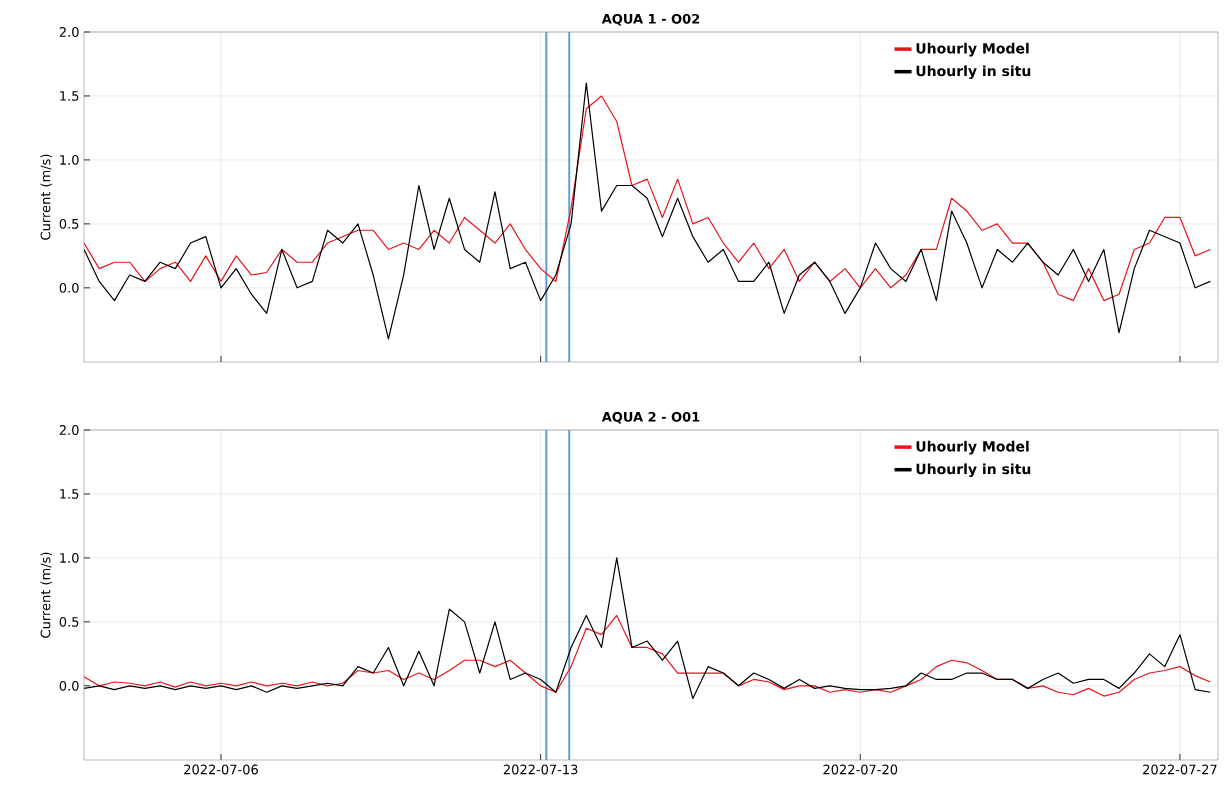 Image resolution: width=1231 pixels, height=801 pixels. Describe the element at coordinates (860, 769) in the screenshot. I see `x-tick-label: 2022-07-20` at that location.